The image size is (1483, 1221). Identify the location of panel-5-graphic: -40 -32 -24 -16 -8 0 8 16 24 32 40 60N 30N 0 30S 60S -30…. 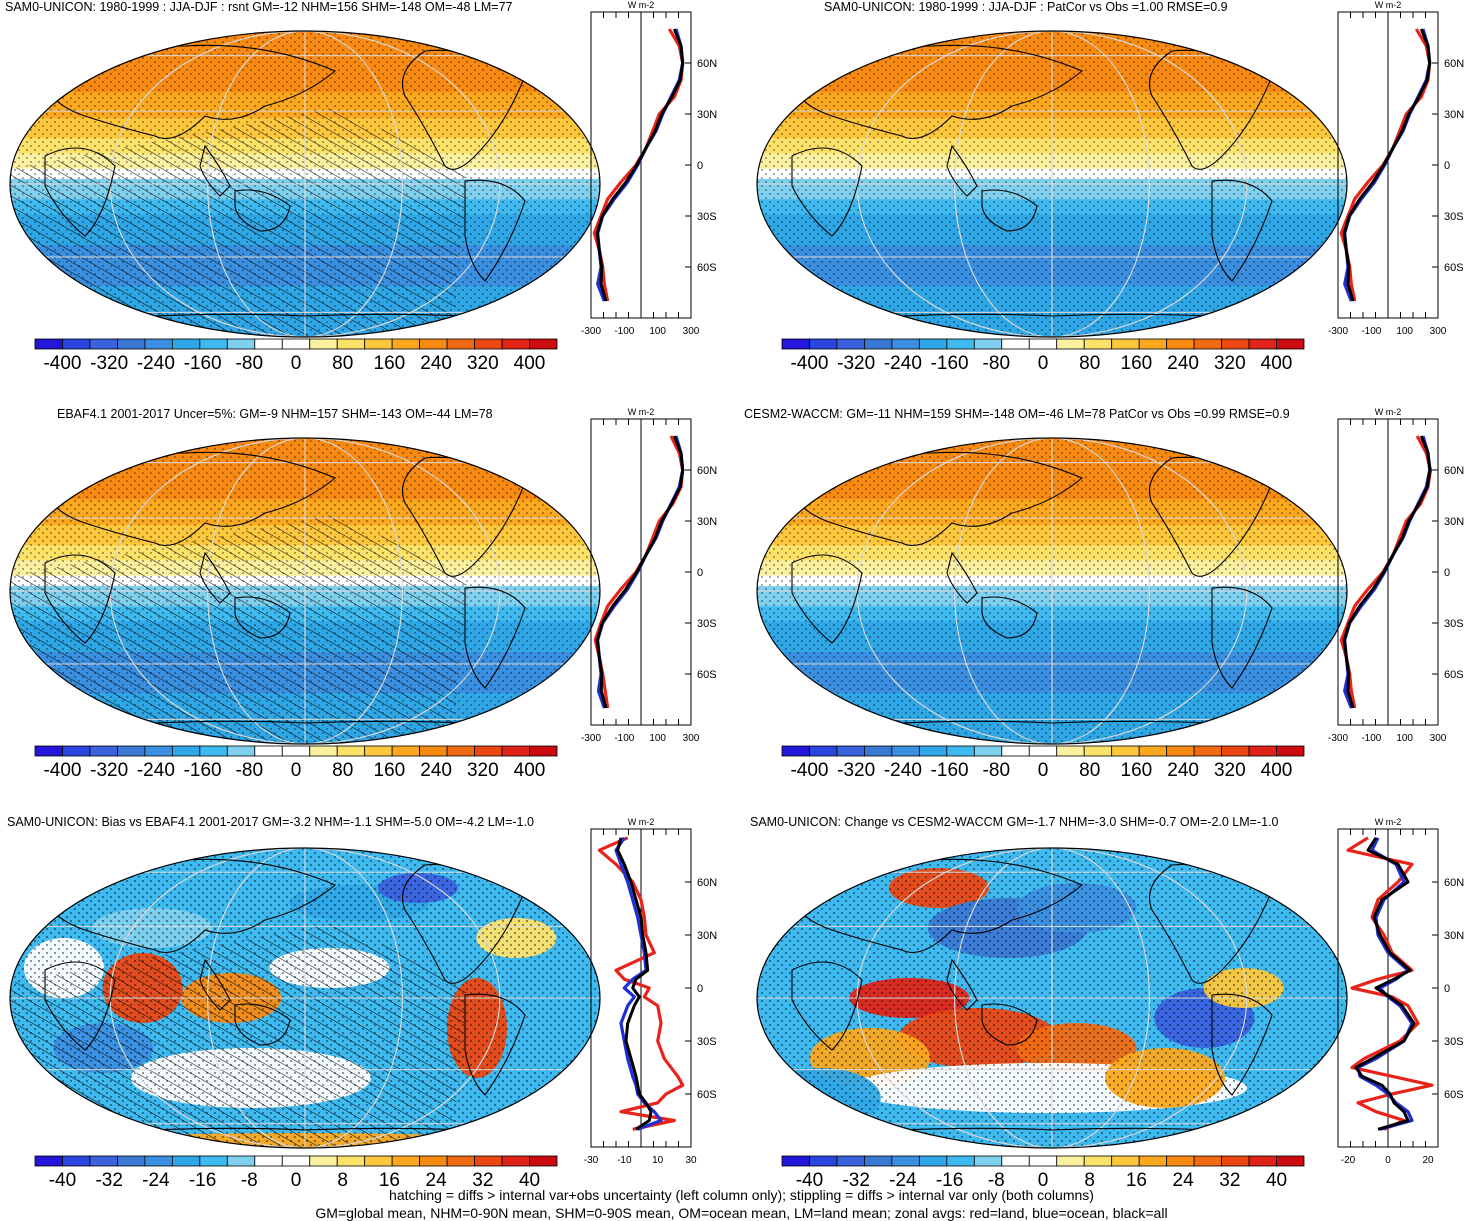
(363, 1004).